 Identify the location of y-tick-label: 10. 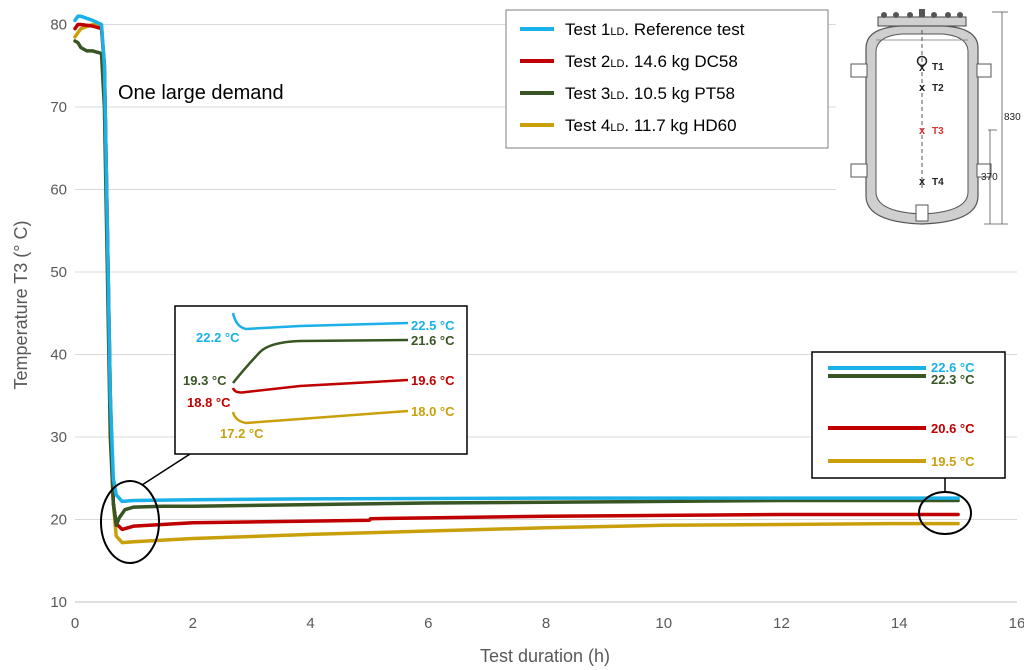
(58, 602).